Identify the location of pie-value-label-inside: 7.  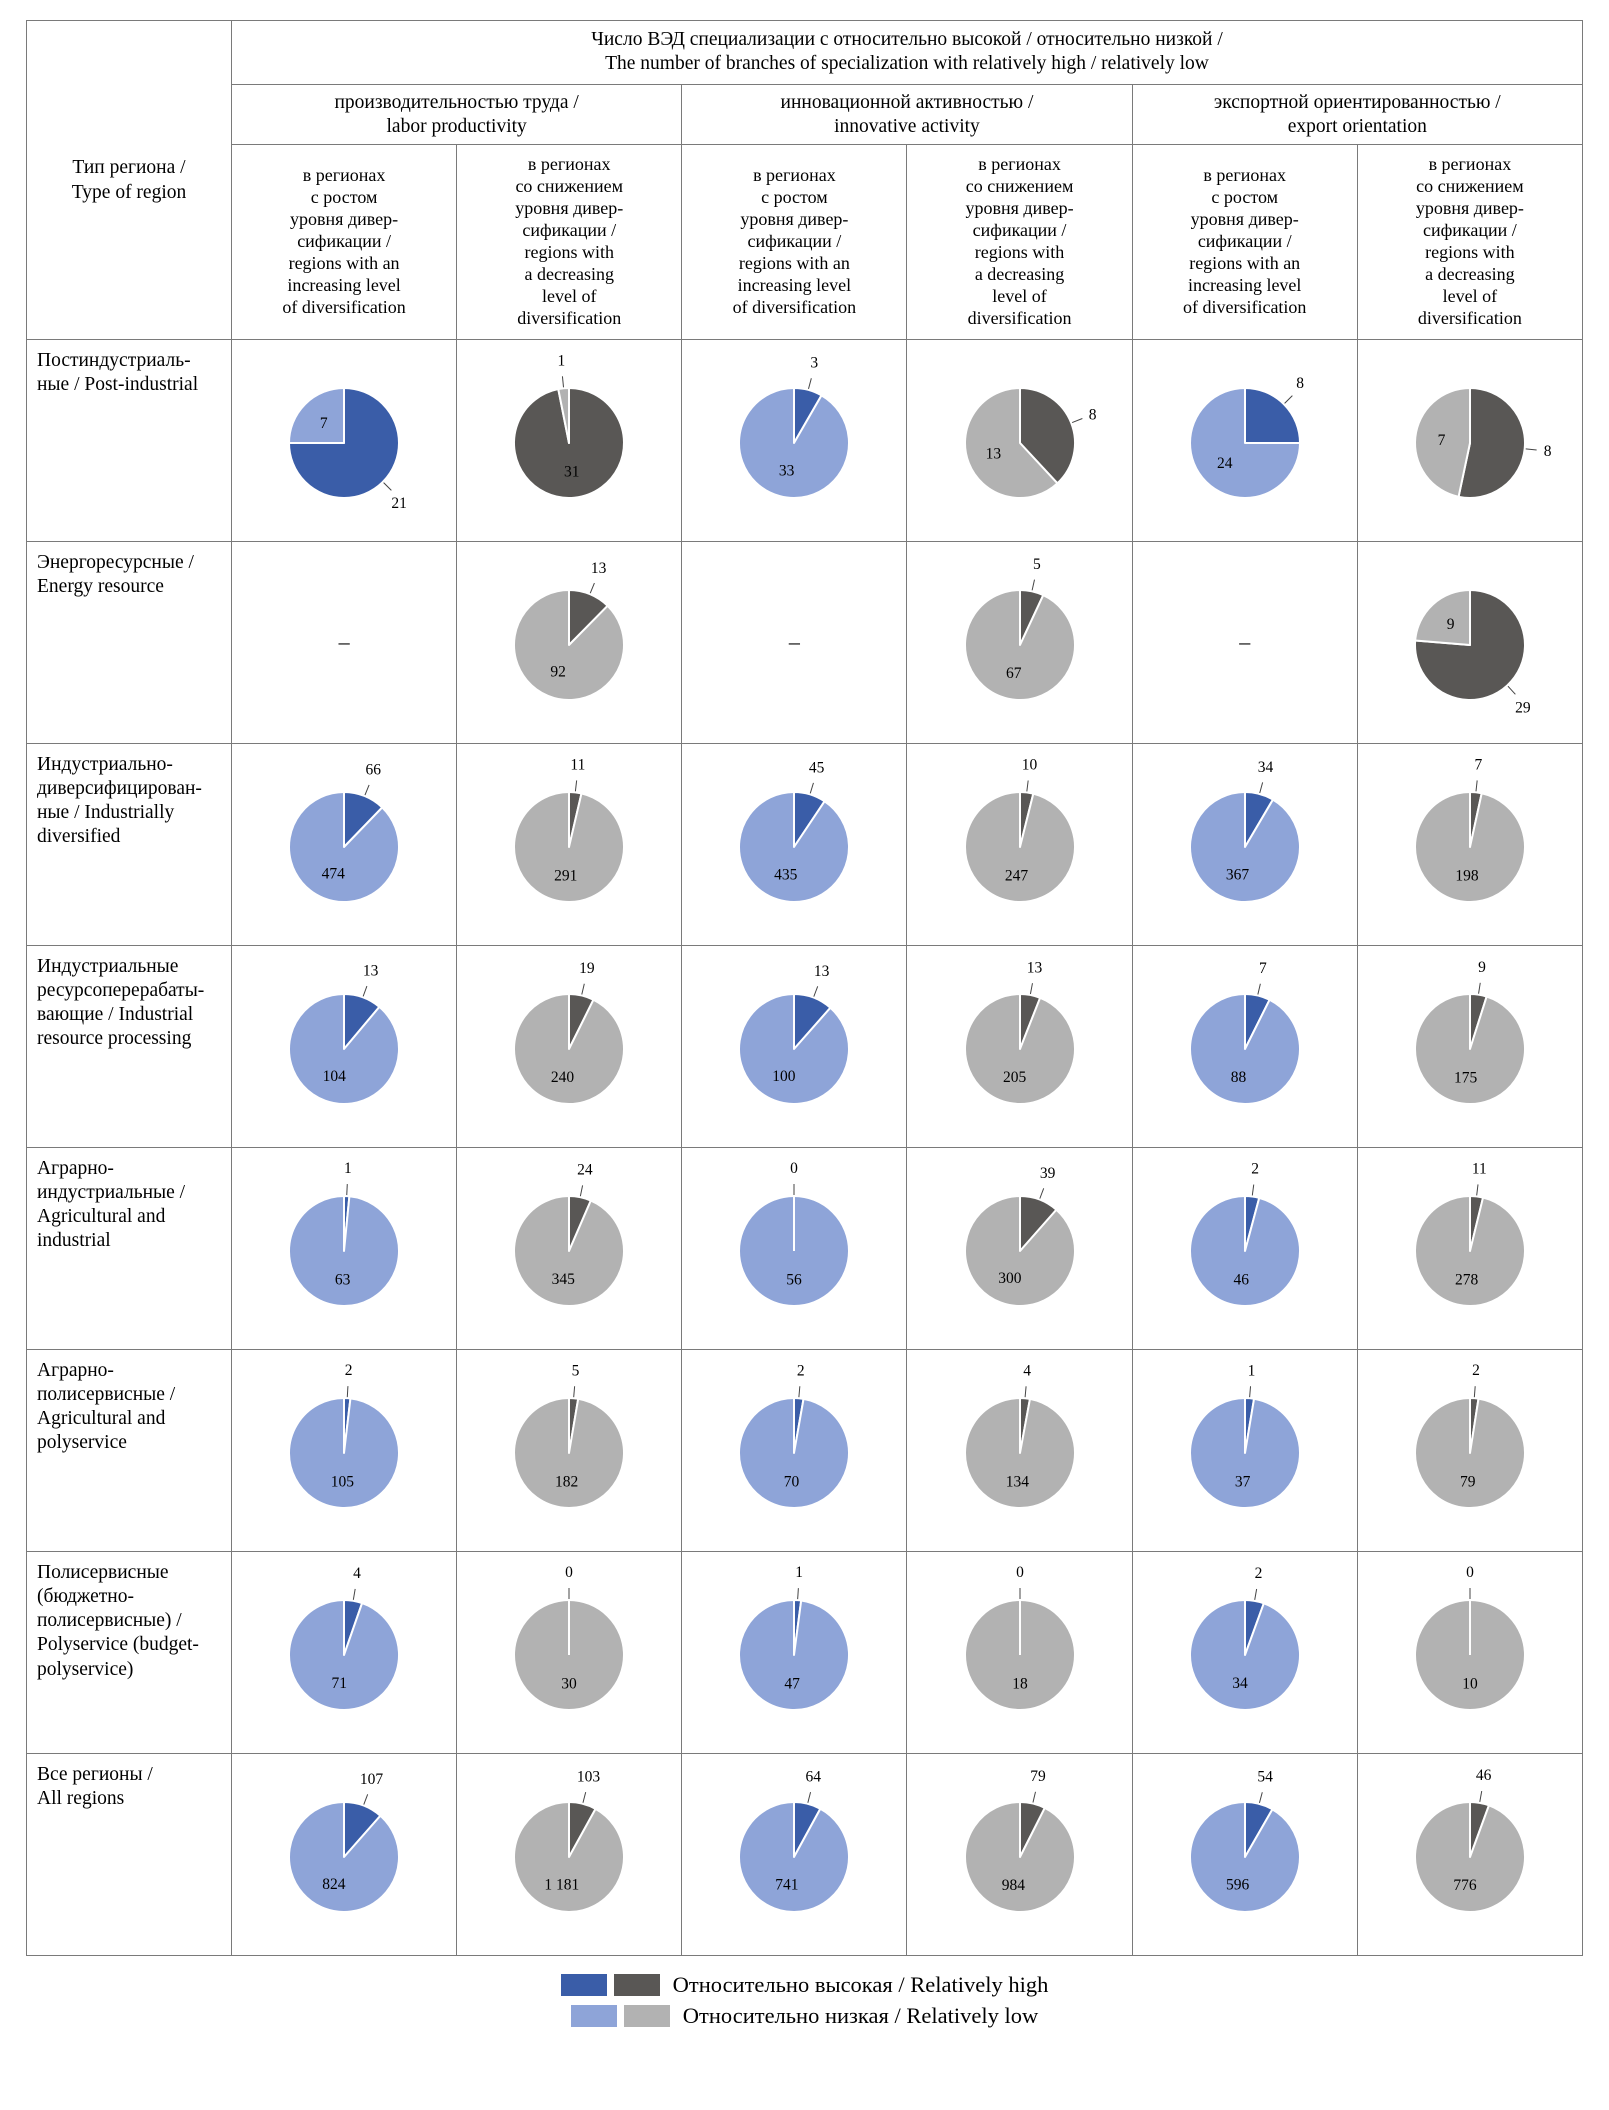
(1442, 440).